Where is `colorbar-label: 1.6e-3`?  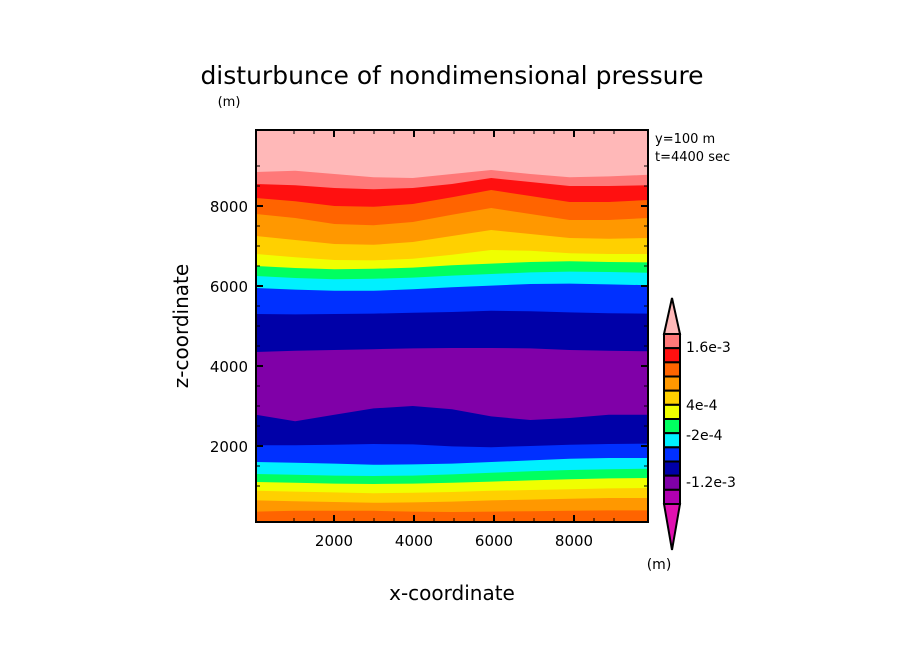
colorbar-label: 1.6e-3 is located at coordinates (708, 348).